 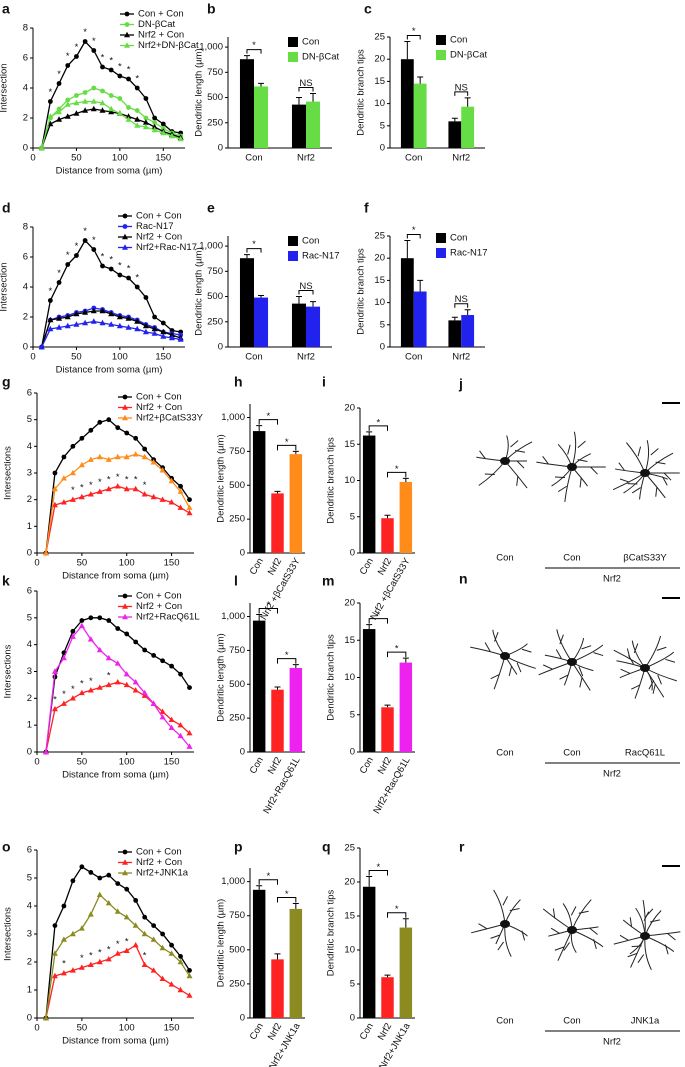 What do you see at coordinates (172, 762) in the screenshot?
I see `x-tick-label: 150` at bounding box center [172, 762].